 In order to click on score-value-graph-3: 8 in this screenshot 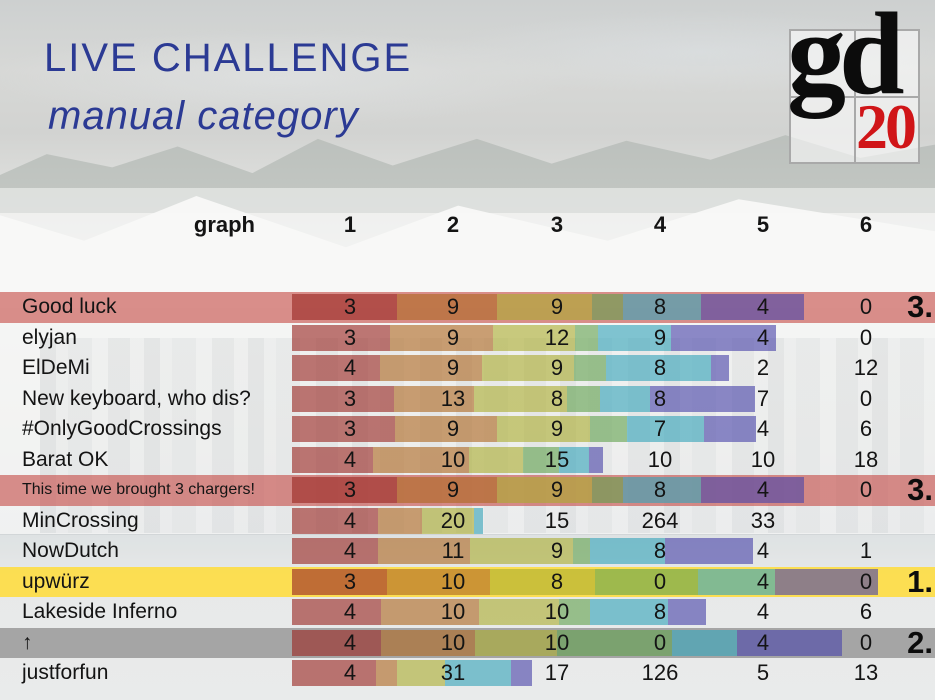, I will do `click(557, 398)`.